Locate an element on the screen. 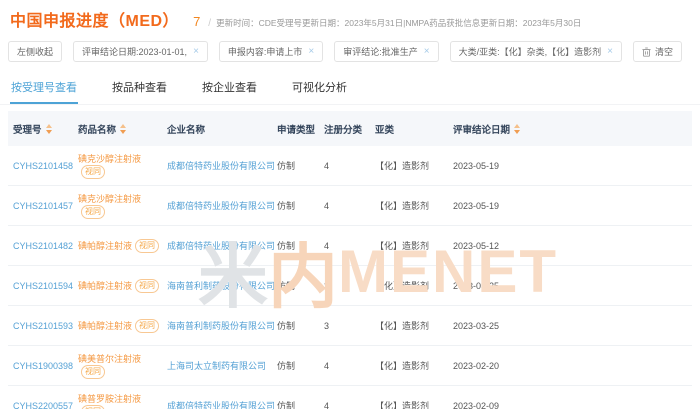 The height and width of the screenshot is (409, 700). drug-name-cell: 碘普罗胺注射液视同 is located at coordinates (122, 400).